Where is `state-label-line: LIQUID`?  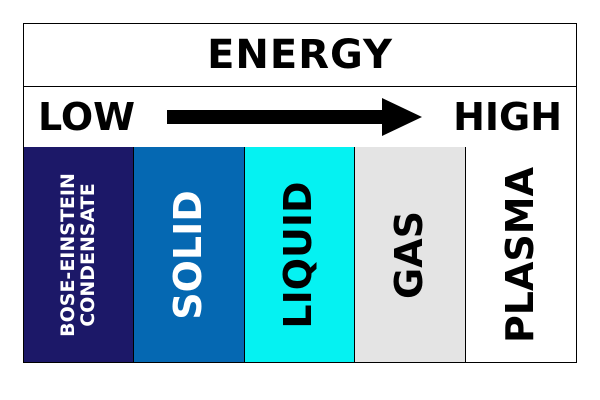 state-label-line: LIQUID is located at coordinates (298, 254).